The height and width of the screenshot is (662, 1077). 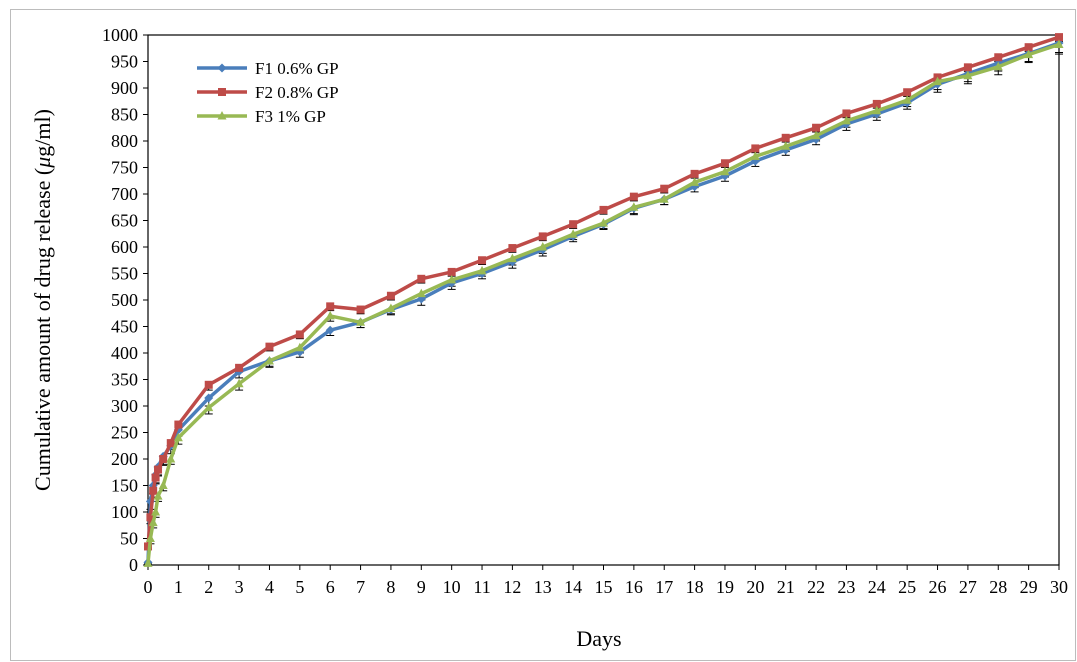 I want to click on x-axis-title: Days, so click(x=598, y=638).